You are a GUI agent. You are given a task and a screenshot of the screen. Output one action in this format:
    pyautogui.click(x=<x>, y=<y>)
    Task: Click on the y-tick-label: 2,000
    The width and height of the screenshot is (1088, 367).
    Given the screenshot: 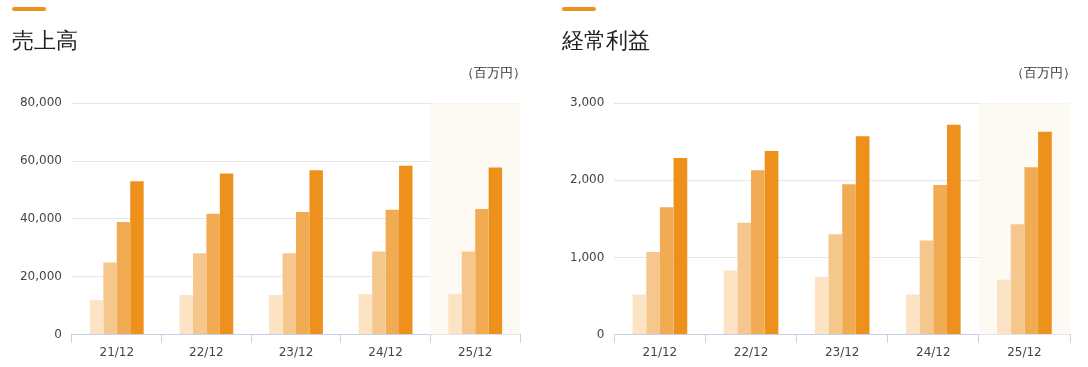 What is the action you would take?
    pyautogui.click(x=587, y=179)
    